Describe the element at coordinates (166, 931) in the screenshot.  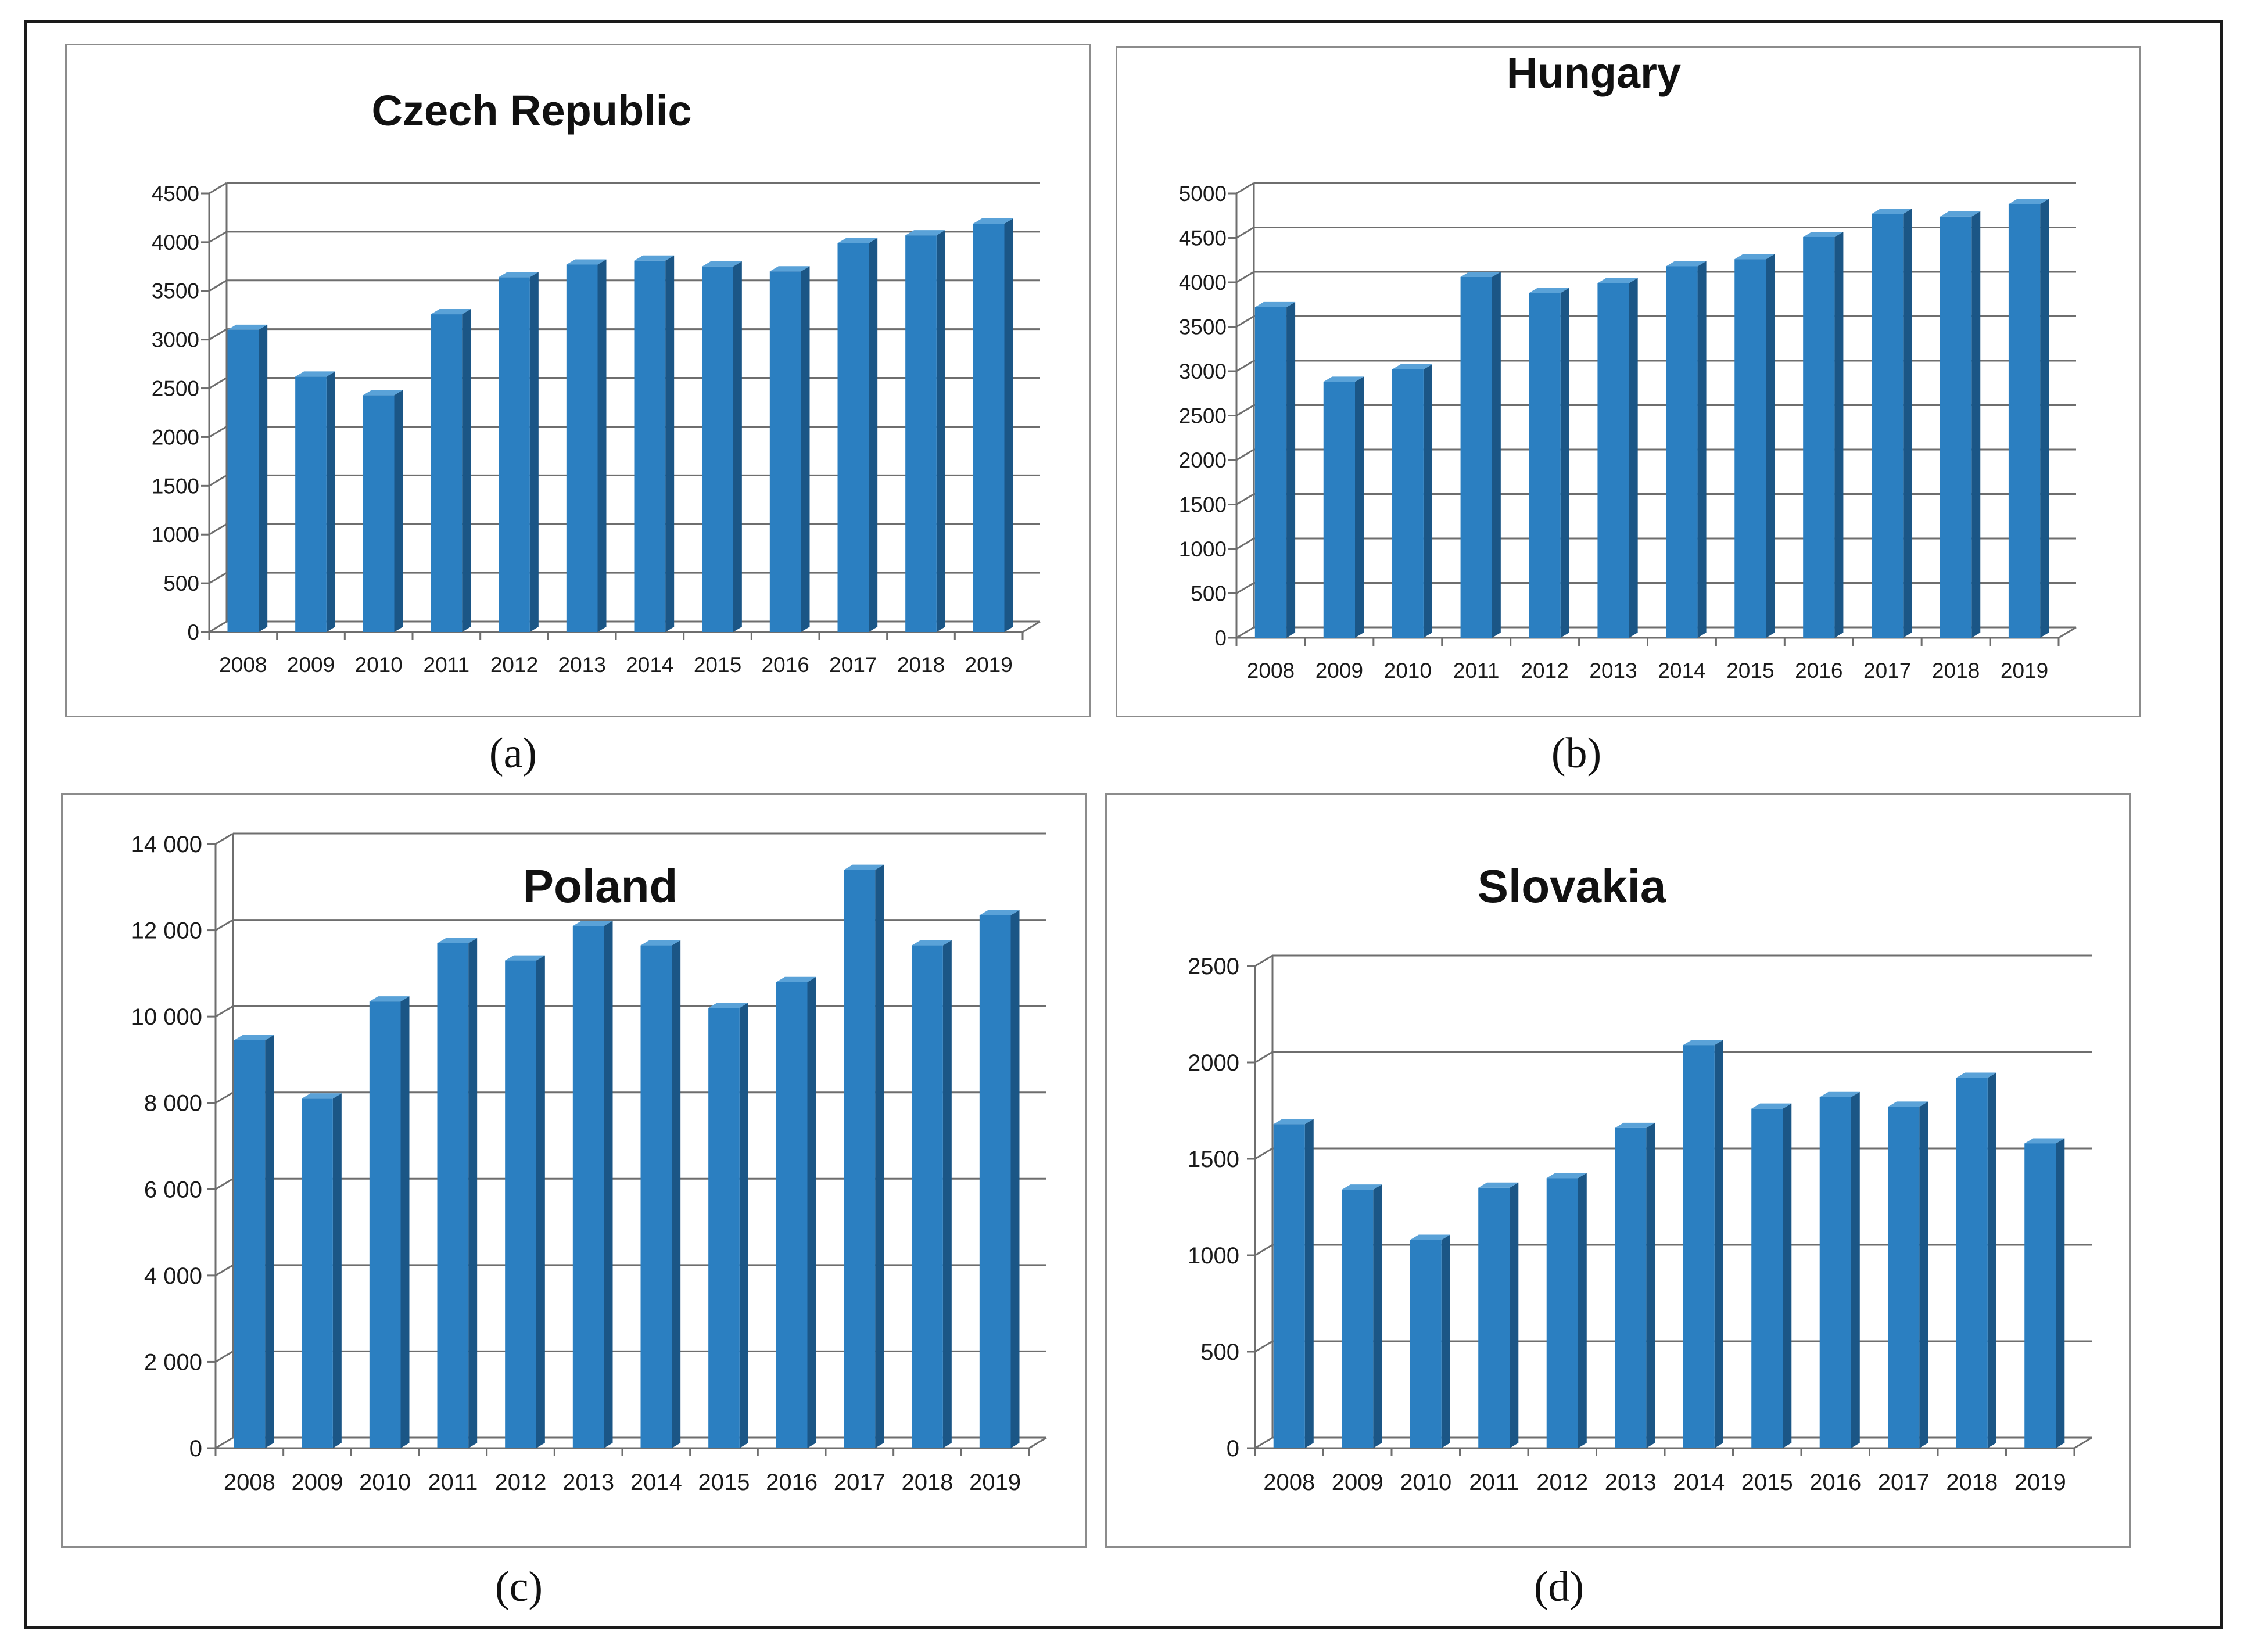
I see `y-tick-label: 12 000` at that location.